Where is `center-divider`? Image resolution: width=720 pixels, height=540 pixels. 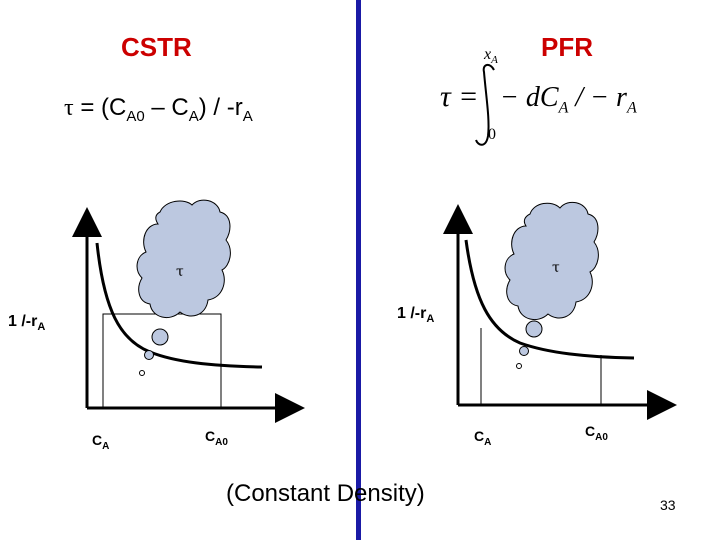 center-divider is located at coordinates (358, 270).